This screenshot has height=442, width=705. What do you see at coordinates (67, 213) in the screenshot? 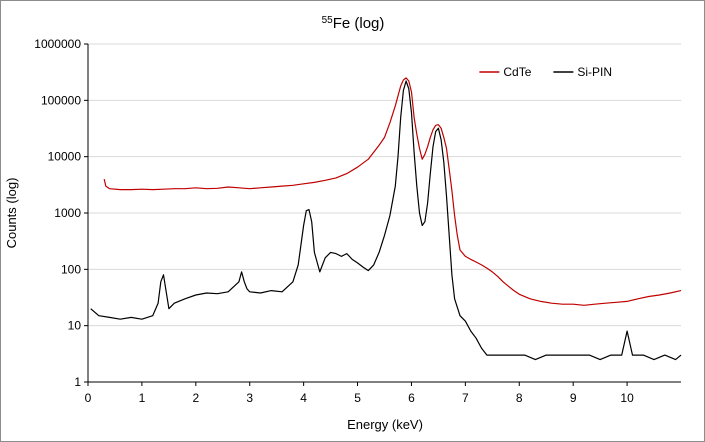
I see `y-tick-label: 1000` at bounding box center [67, 213].